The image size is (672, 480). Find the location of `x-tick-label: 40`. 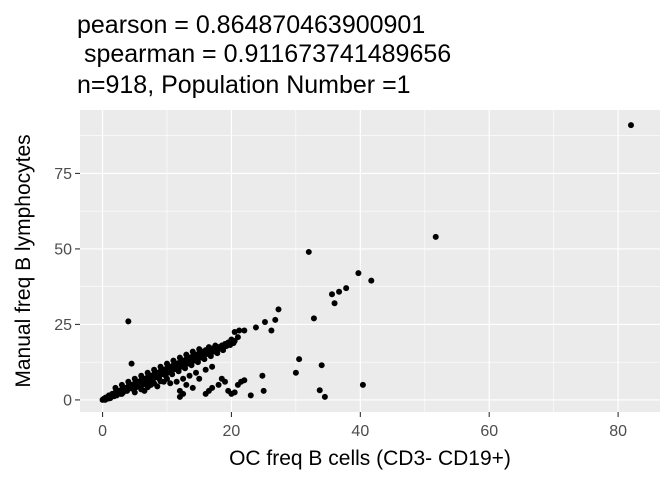

x-tick-label: 40 is located at coordinates (360, 431).